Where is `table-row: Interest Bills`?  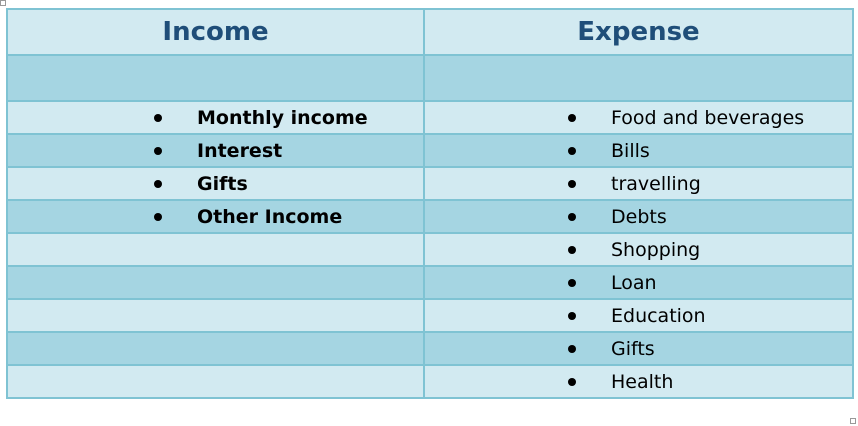 table-row: Interest Bills is located at coordinates (430, 150).